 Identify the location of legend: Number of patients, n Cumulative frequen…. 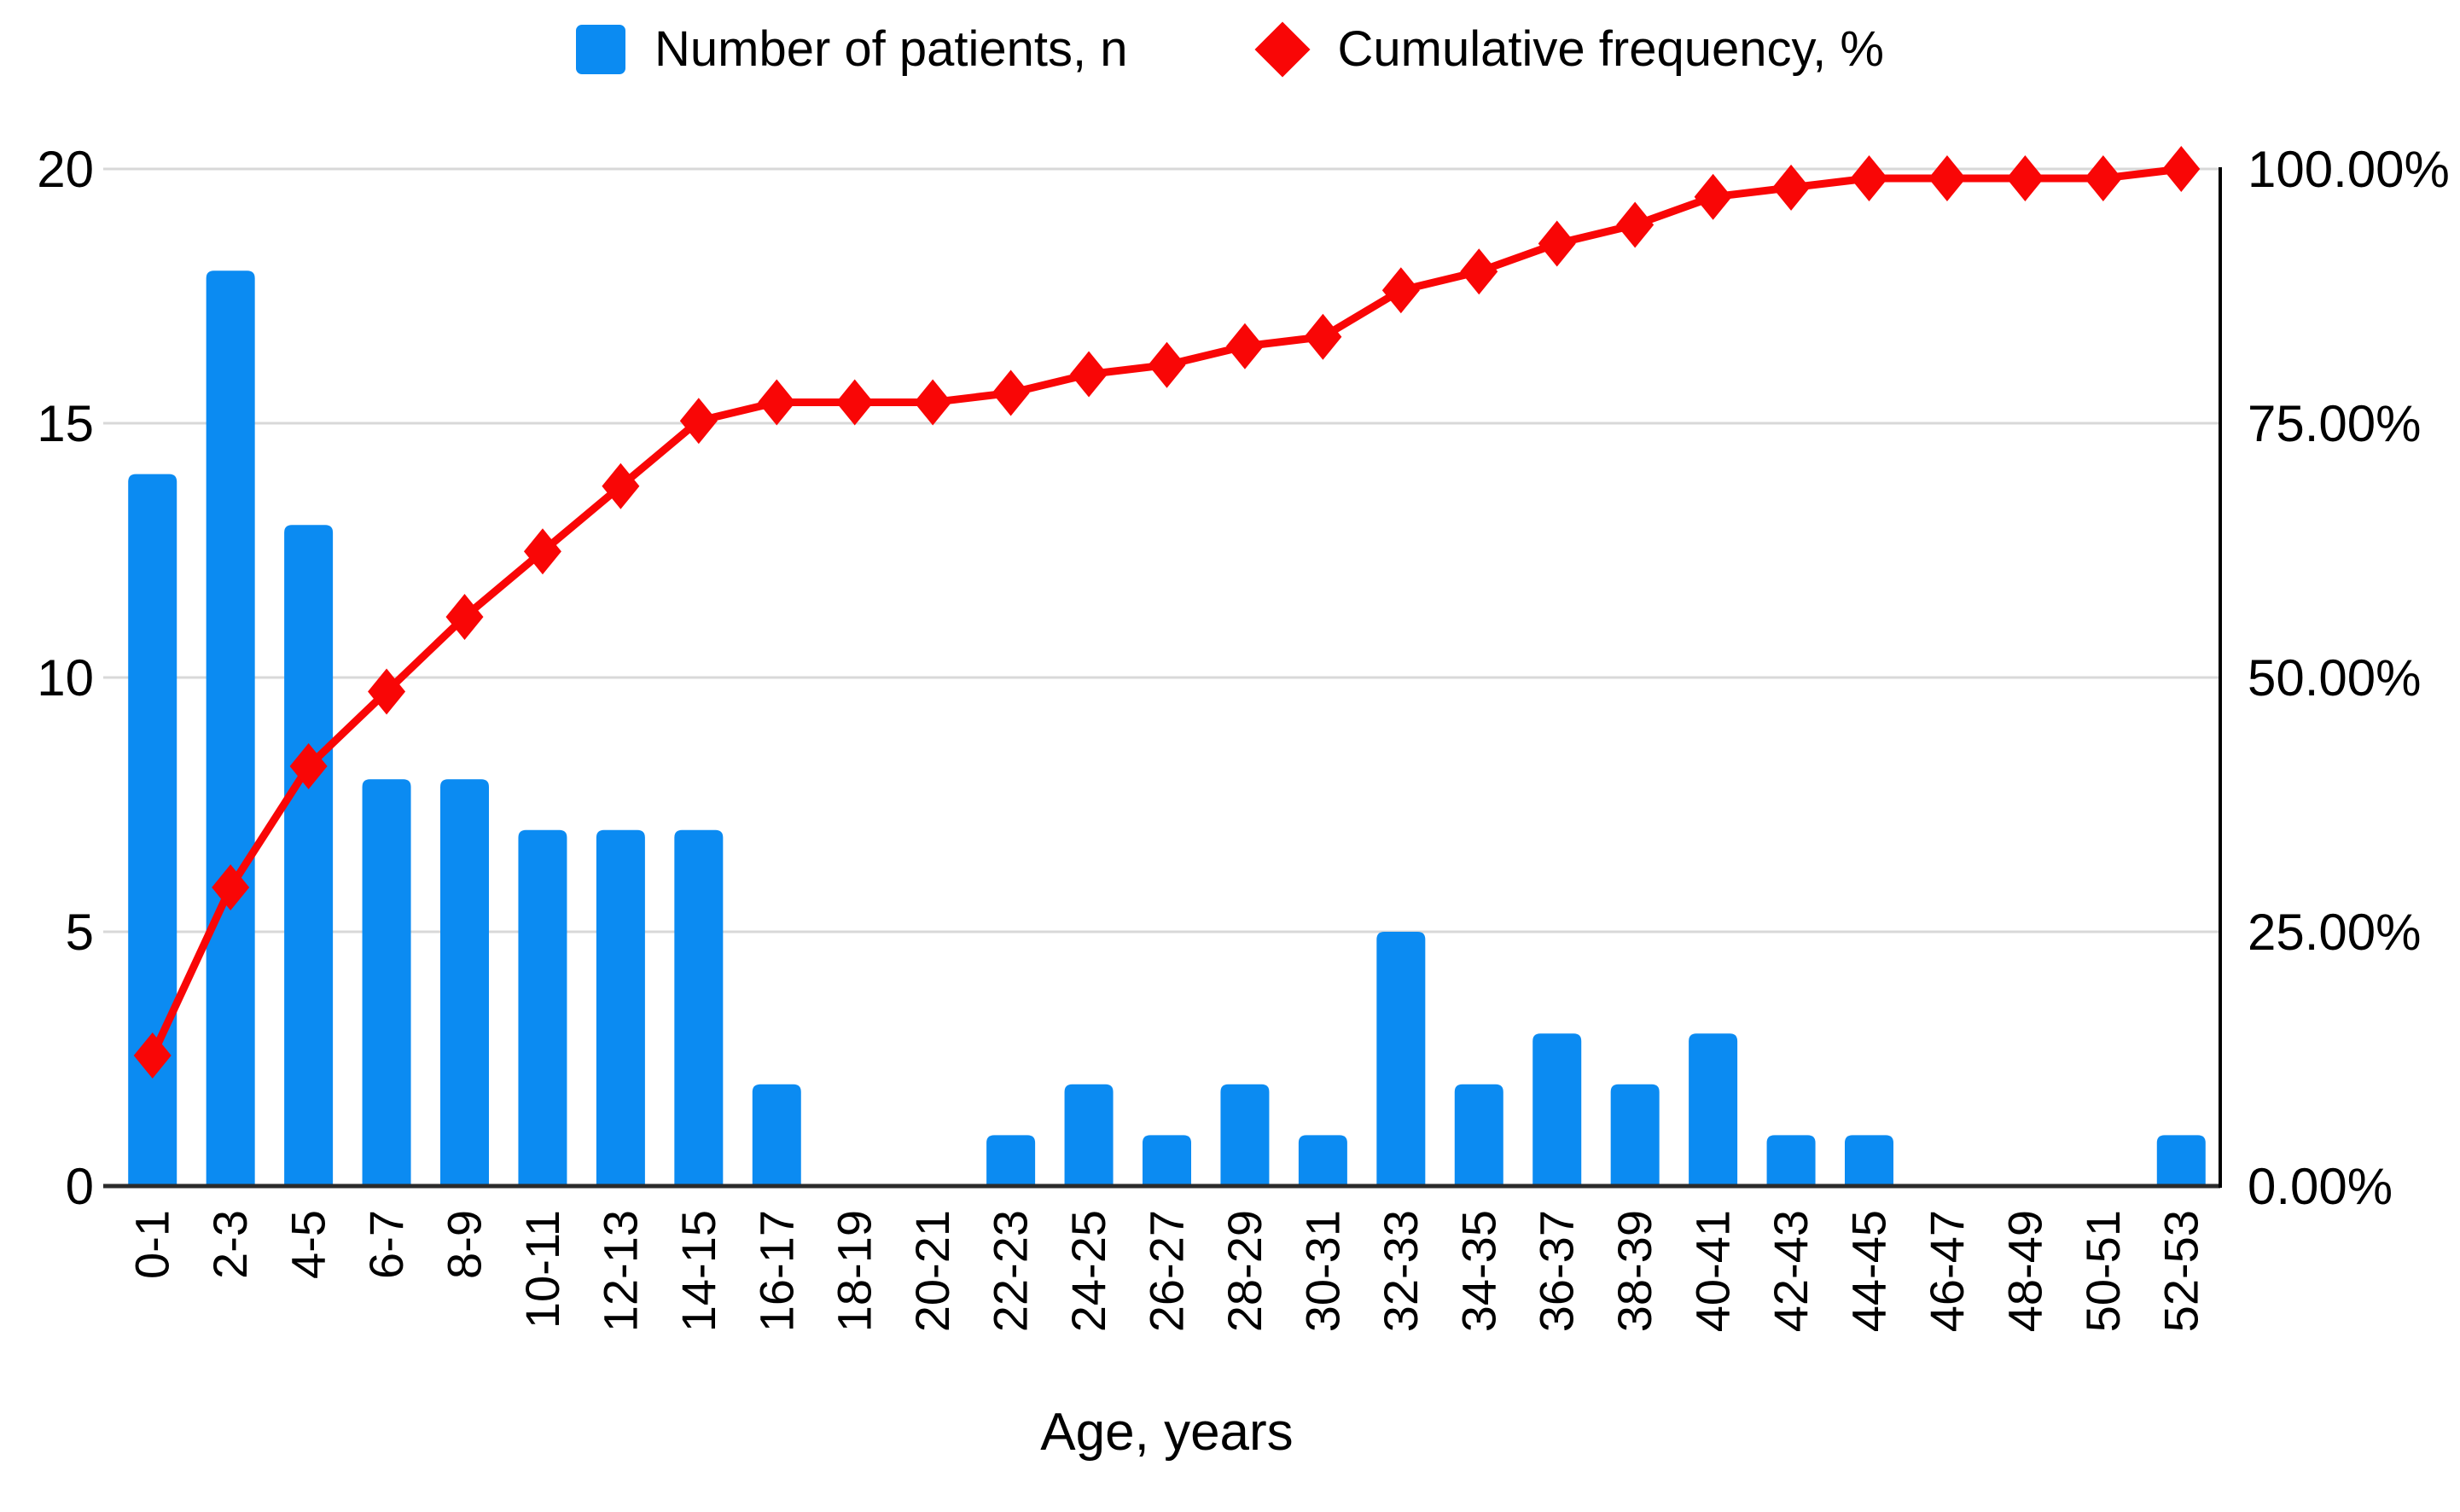
(1230, 49).